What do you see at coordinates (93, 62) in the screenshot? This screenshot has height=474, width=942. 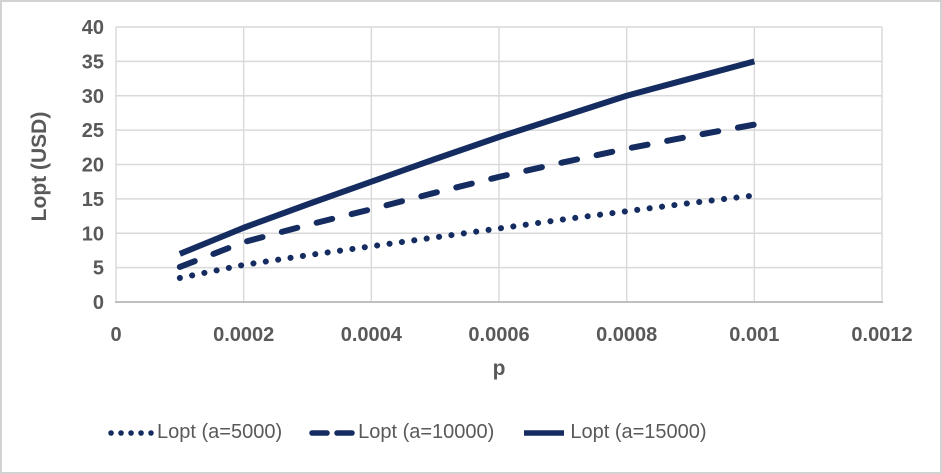 I see `y-tick-label: 35` at bounding box center [93, 62].